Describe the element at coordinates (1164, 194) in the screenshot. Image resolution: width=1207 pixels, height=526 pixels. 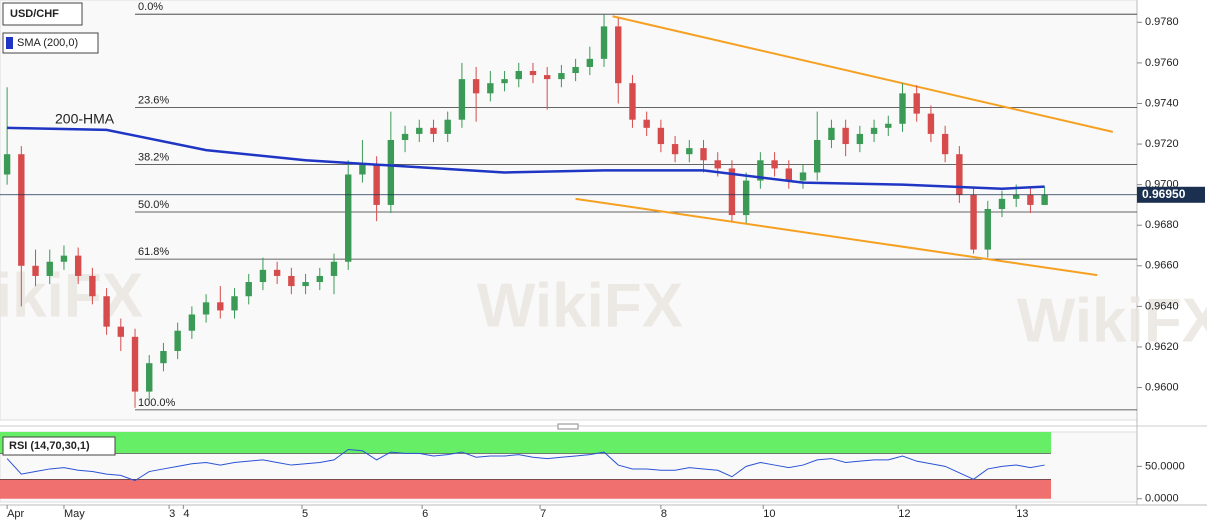
I see `last-price-label: 0.96950` at that location.